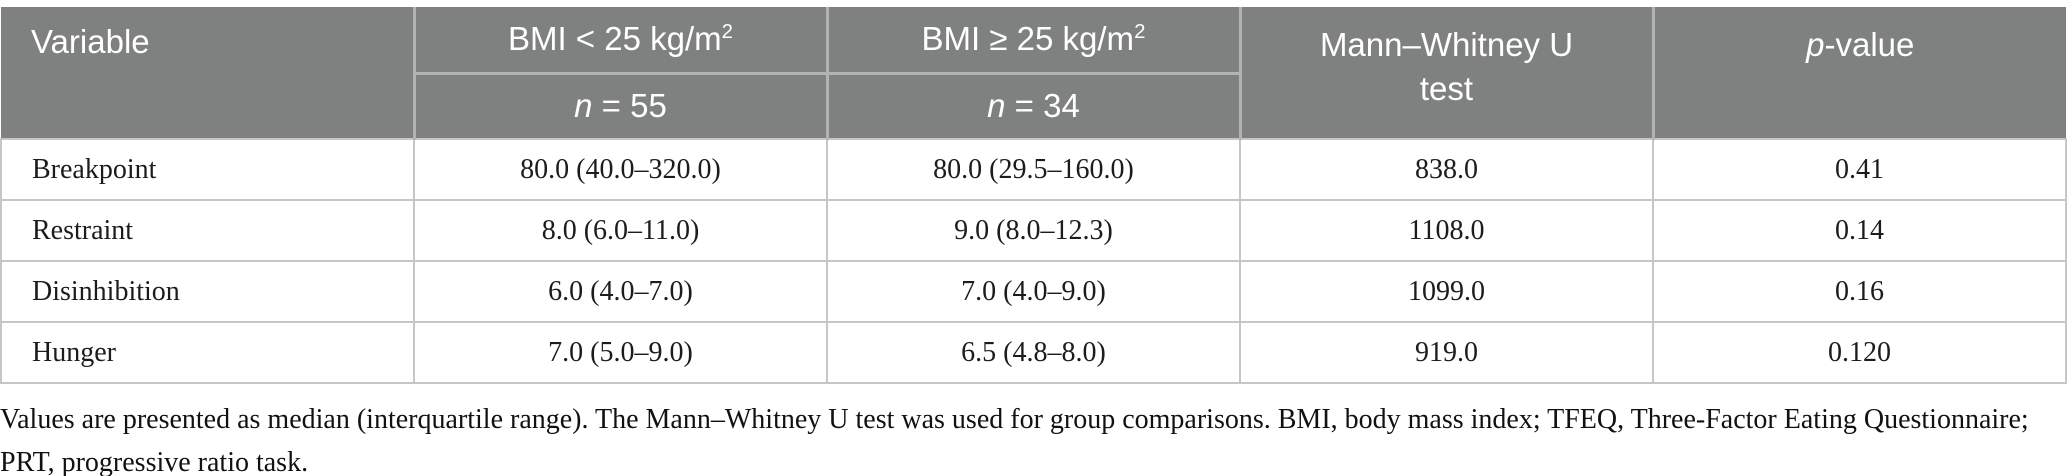 The image size is (2067, 476). I want to click on header-n-under-25: n = 55, so click(619, 106).